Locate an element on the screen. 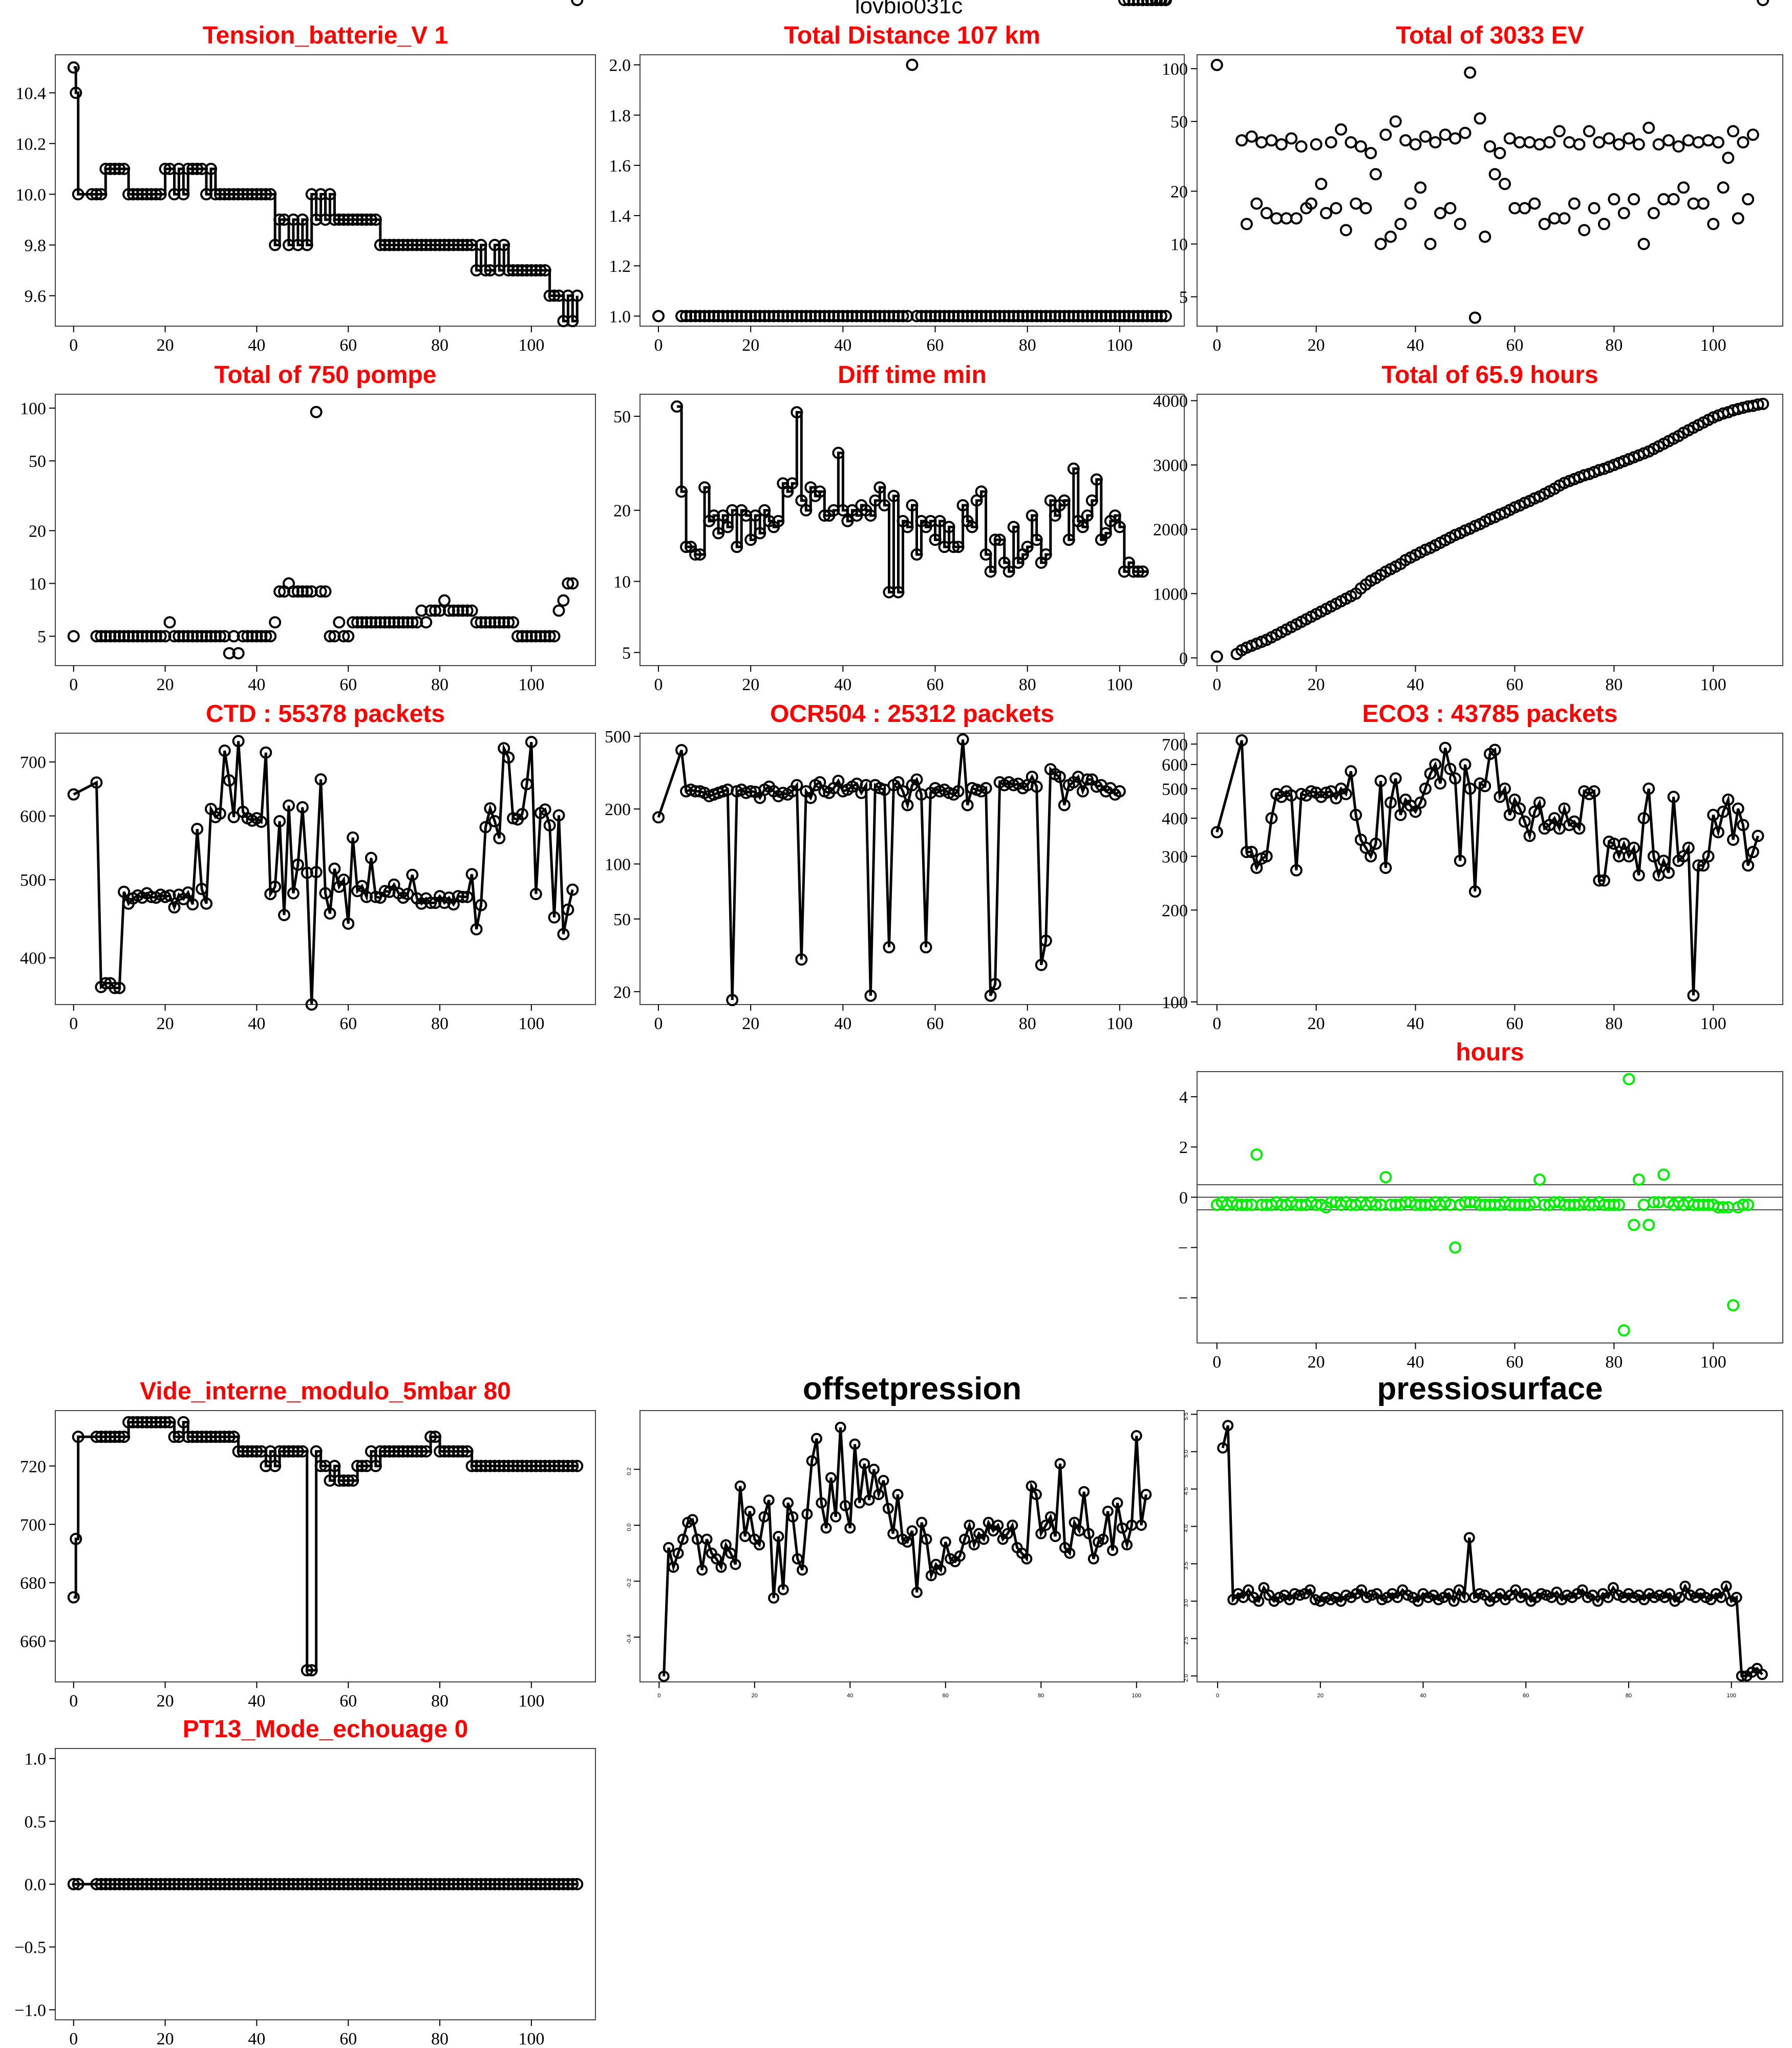 The width and height of the screenshot is (1792, 2048). y-tick-label: 100 is located at coordinates (33, 408).